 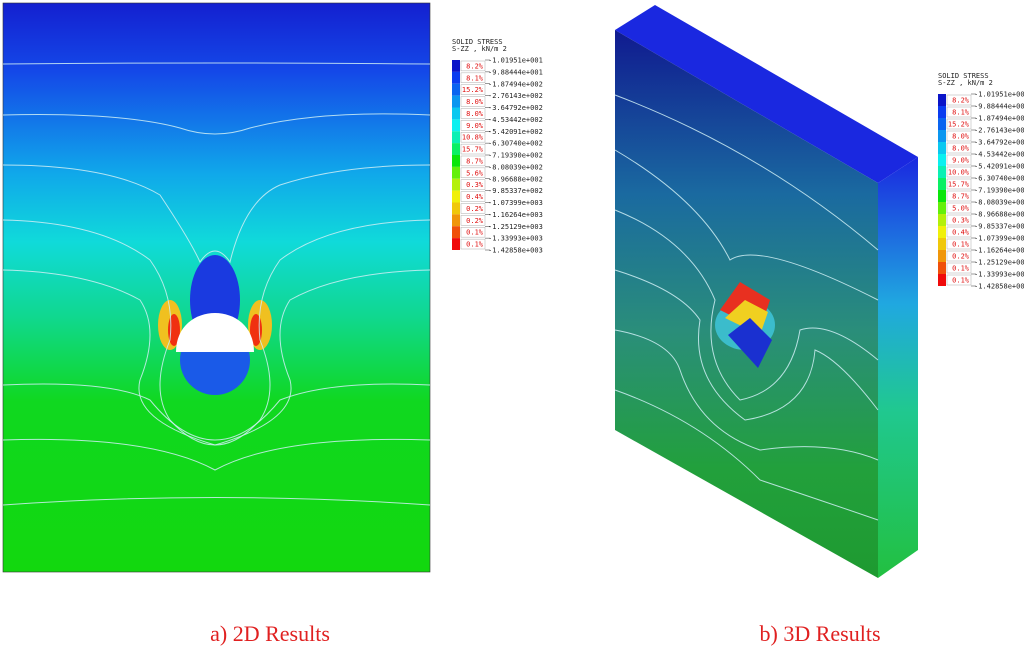 I want to click on legend-percent: 10.0%, so click(x=959, y=173).